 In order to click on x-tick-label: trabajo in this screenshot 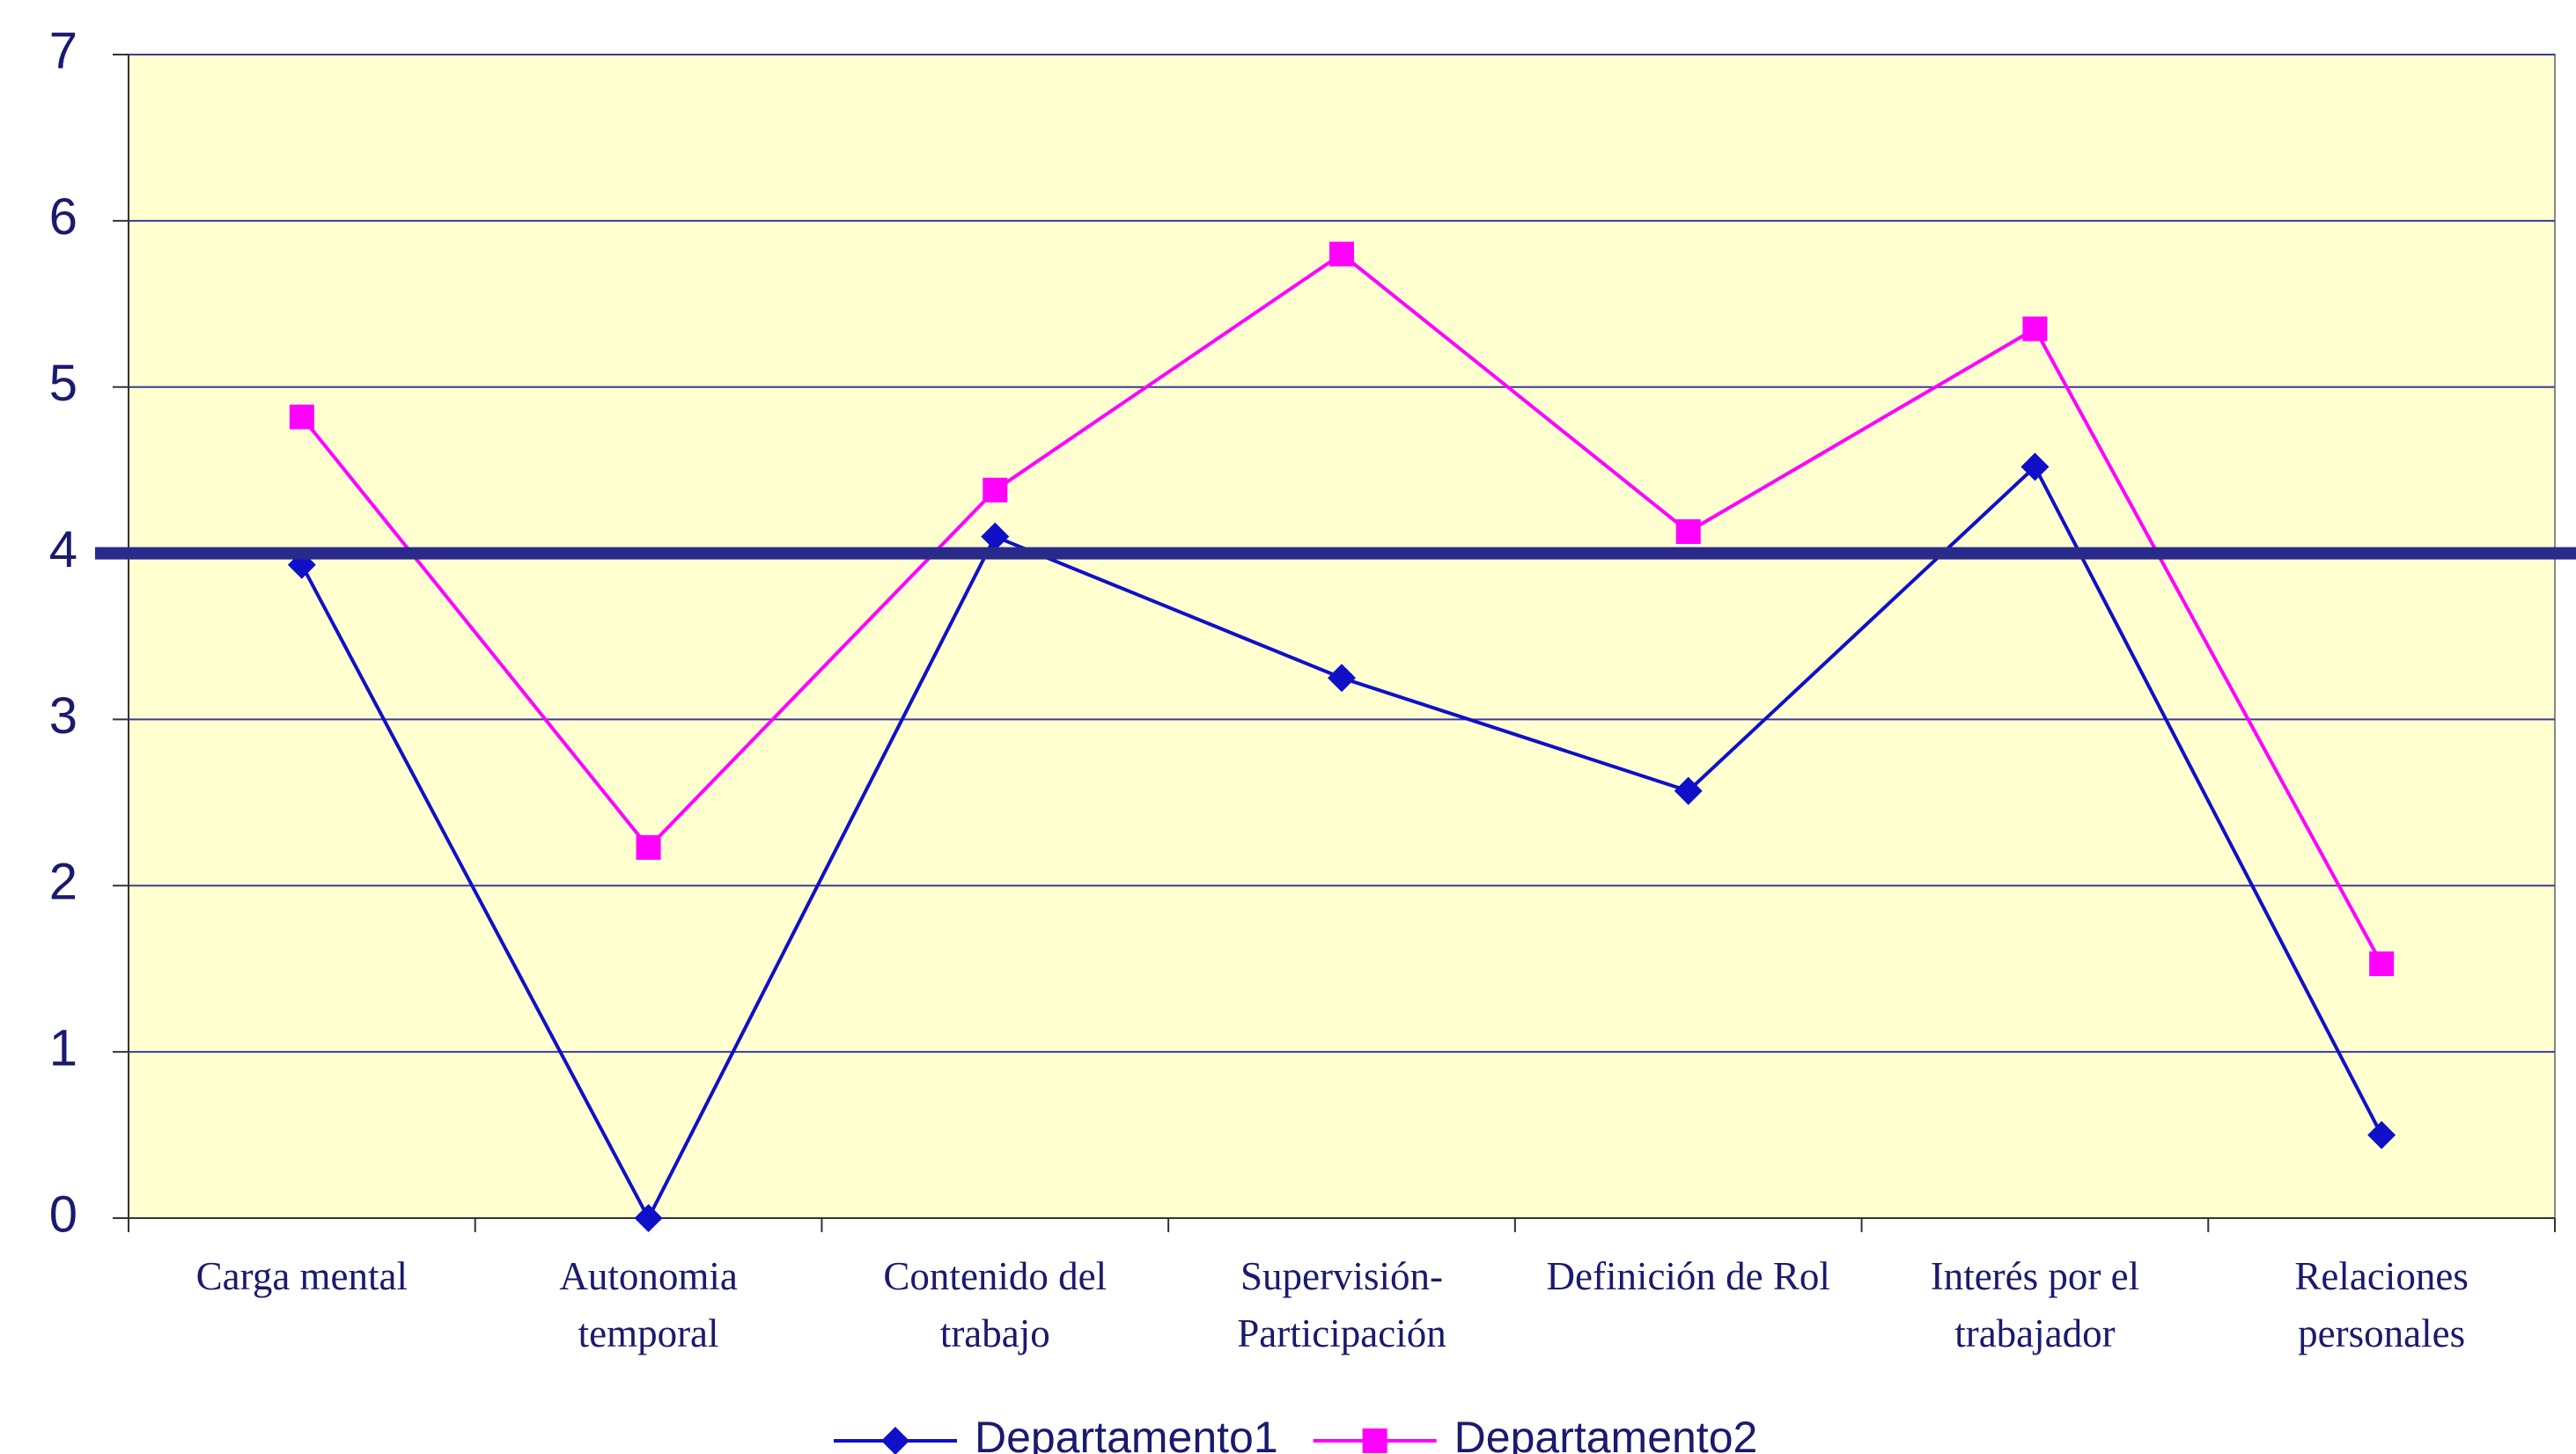, I will do `click(995, 1333)`.